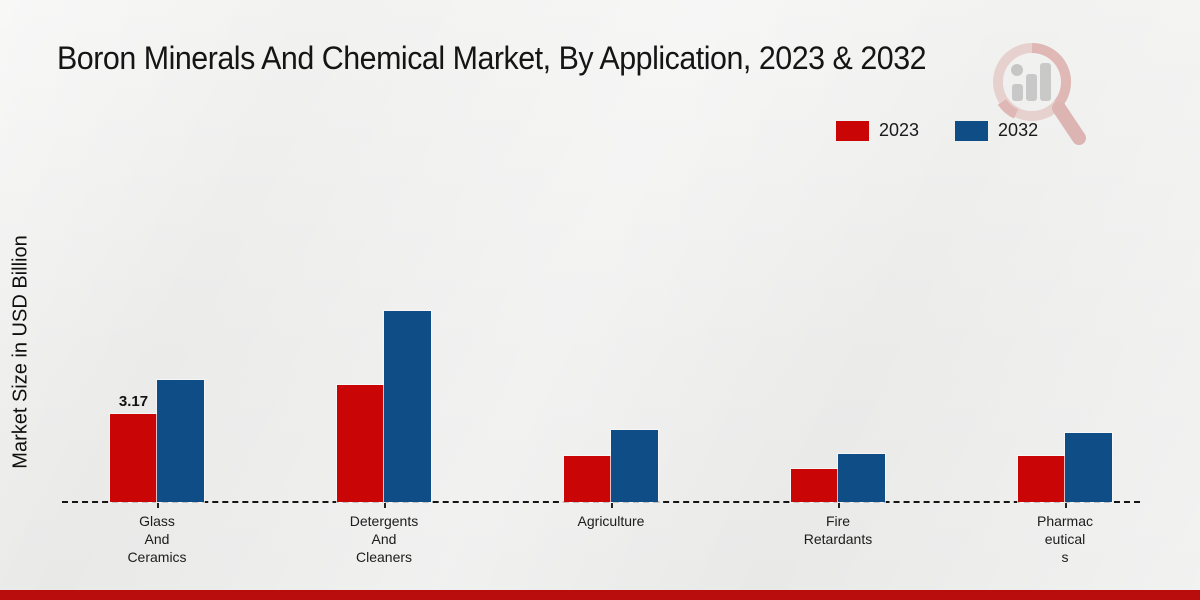 This screenshot has width=1200, height=600. I want to click on x-axis-label-line: Fire, so click(838, 521).